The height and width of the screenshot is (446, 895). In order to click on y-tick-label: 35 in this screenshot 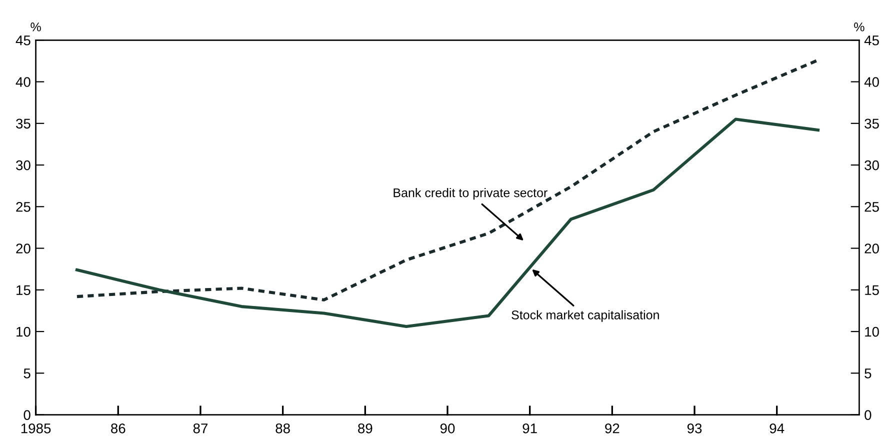, I will do `click(23, 123)`.